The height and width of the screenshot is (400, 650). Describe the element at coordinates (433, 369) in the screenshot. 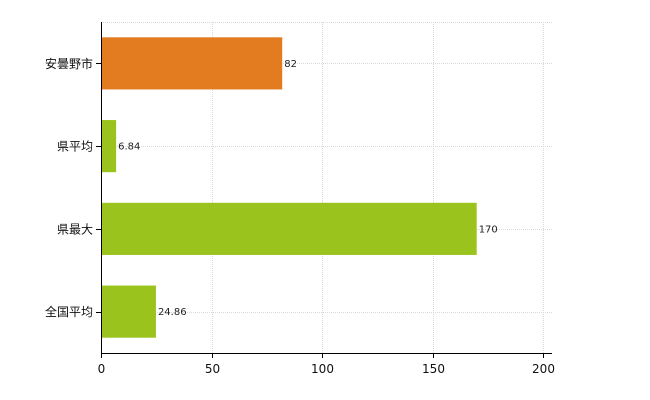

I see `x-tick-label: 150` at that location.